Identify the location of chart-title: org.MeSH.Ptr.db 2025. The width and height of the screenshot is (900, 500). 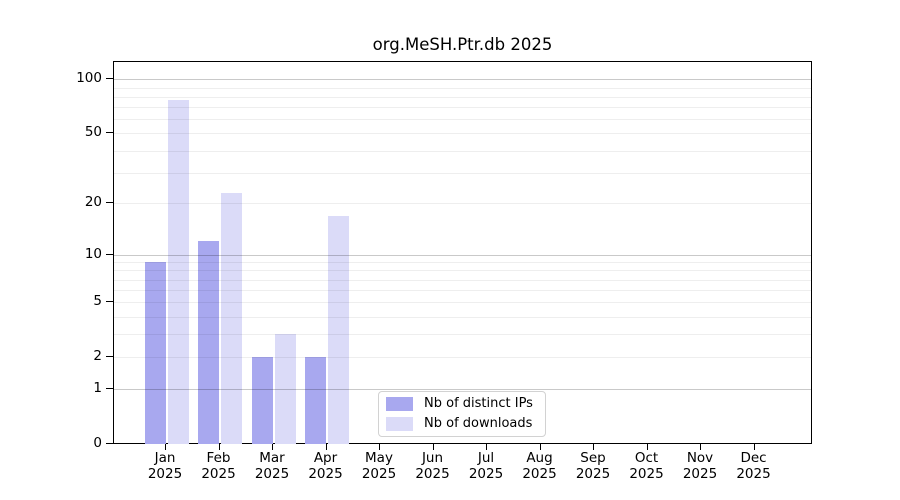
(462, 44).